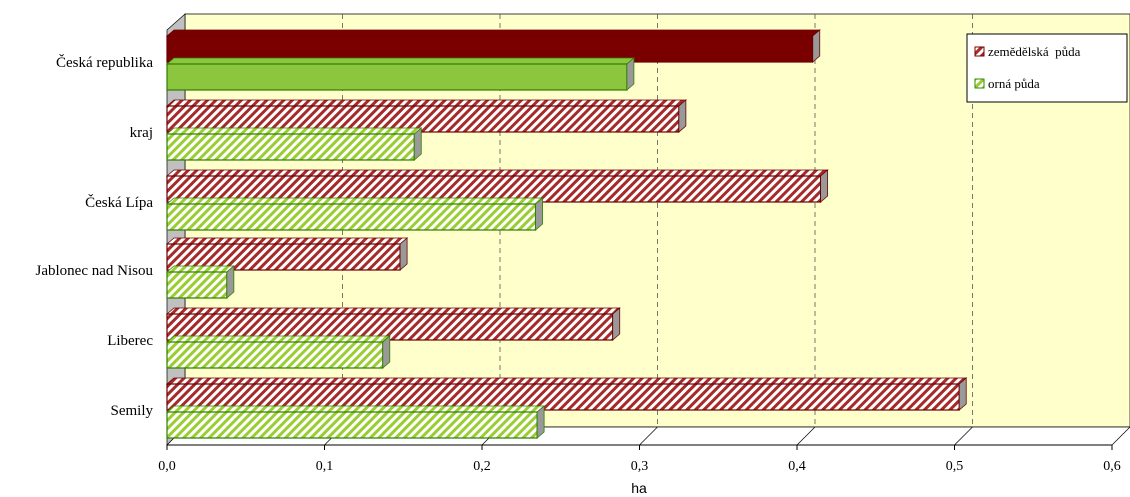 This screenshot has width=1130, height=497. Describe the element at coordinates (955, 466) in the screenshot. I see `x-tick-label: 0,5` at that location.